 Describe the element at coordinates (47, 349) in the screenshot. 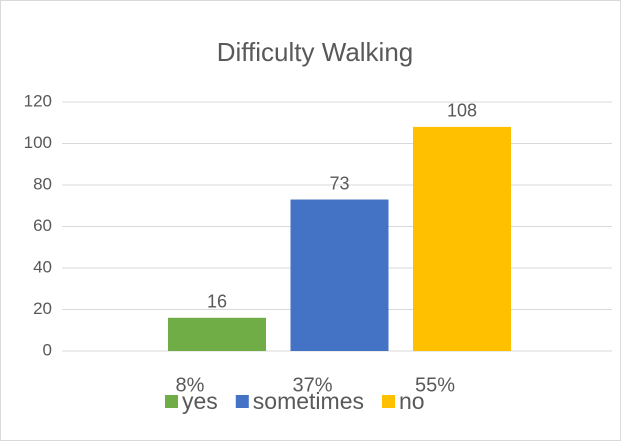

I see `y-tick-label: 0` at that location.